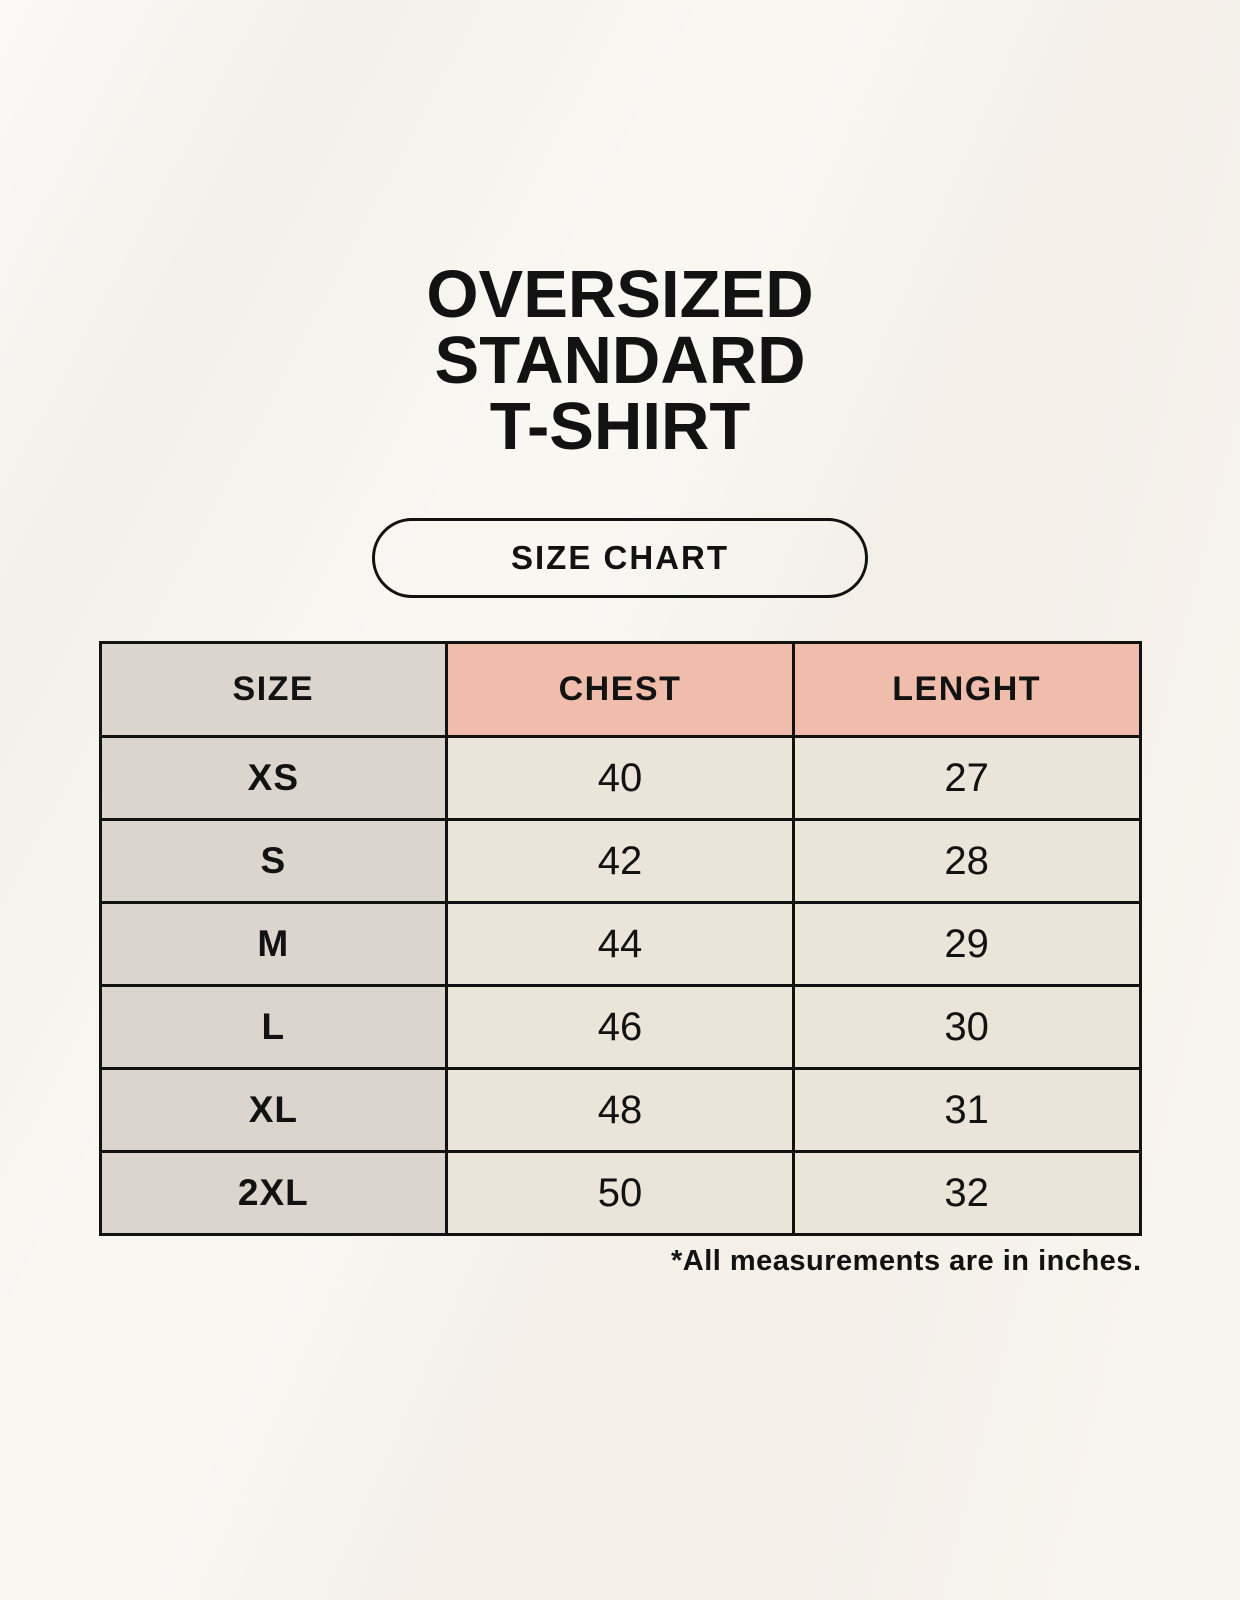 The image size is (1240, 1600). I want to click on table-row-m: M 44 29, so click(620, 944).